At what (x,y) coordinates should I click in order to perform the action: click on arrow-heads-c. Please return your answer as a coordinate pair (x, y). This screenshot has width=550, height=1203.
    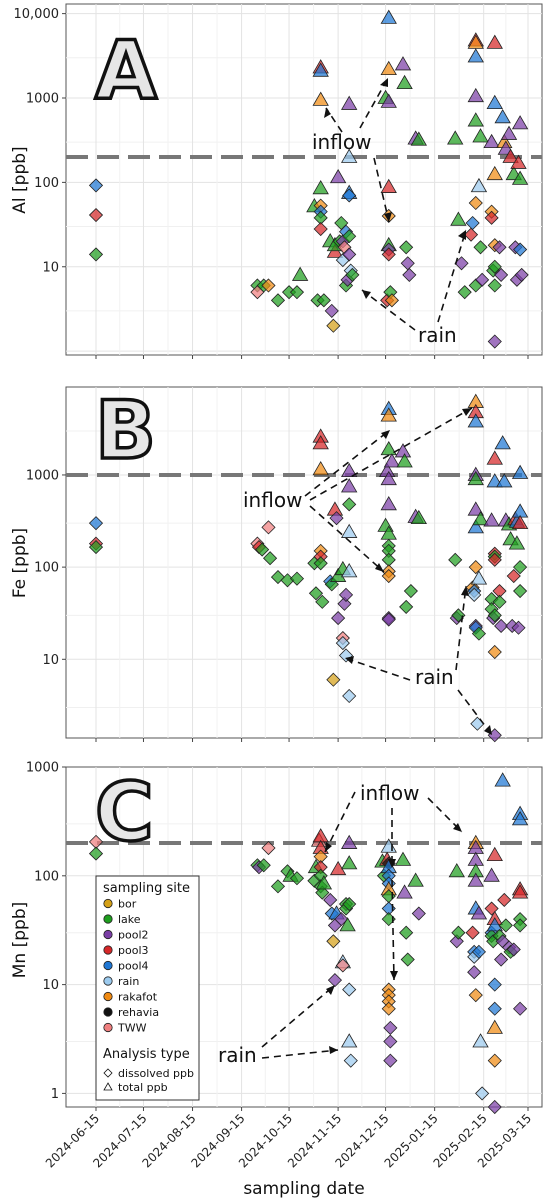
    Looking at the image, I should click on (393, 938).